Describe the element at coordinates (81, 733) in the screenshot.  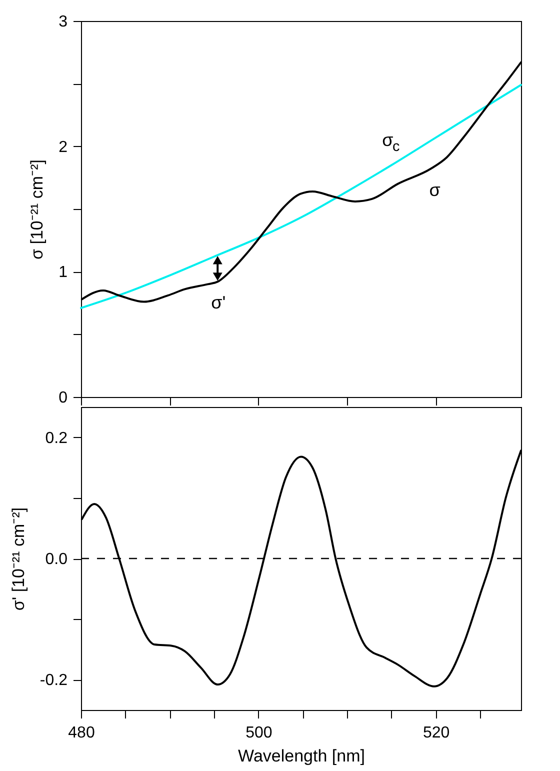
I see `x-tick-label: 480` at that location.